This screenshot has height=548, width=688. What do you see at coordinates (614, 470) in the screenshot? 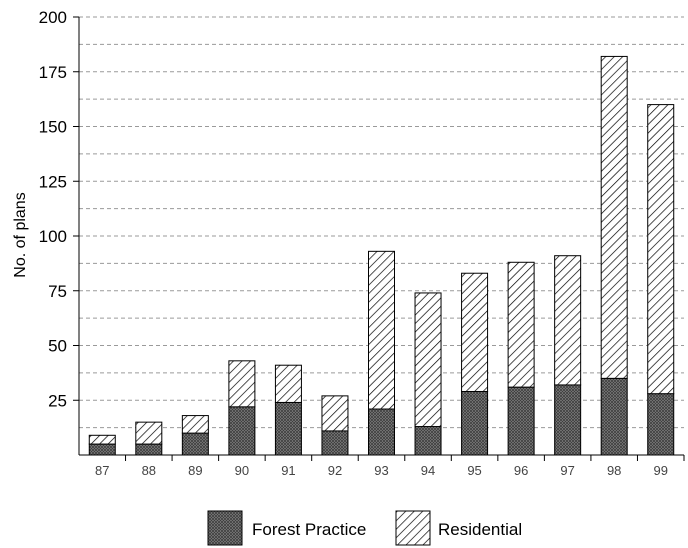
I see `x-tick-label: 98` at bounding box center [614, 470].